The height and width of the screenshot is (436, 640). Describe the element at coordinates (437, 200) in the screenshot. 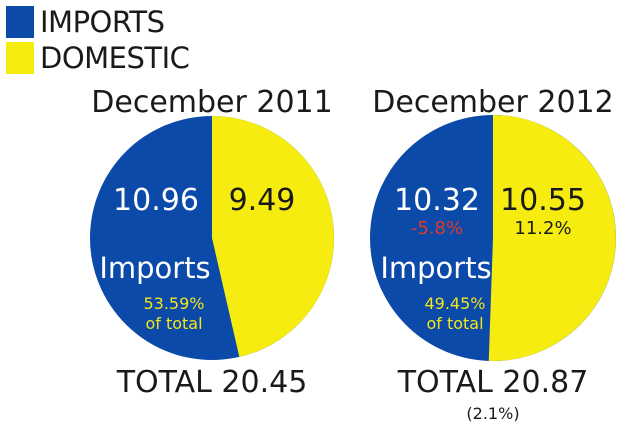

I see `data-label-imports: 10.32` at that location.